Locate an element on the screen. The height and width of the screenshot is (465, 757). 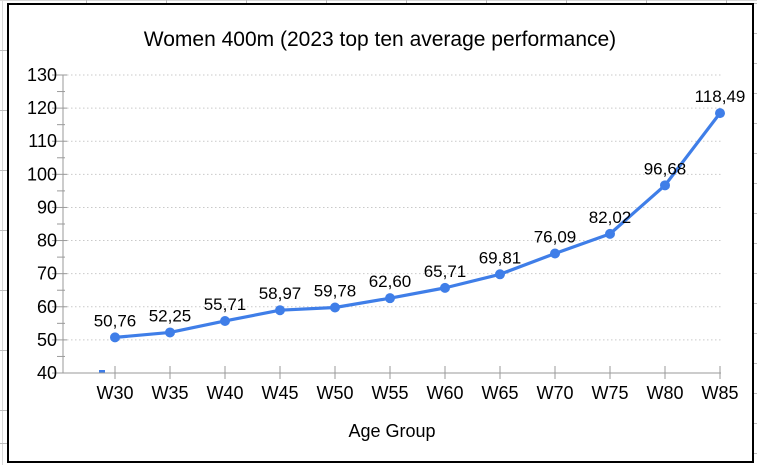
data-point-label: 69,81 is located at coordinates (500, 257).